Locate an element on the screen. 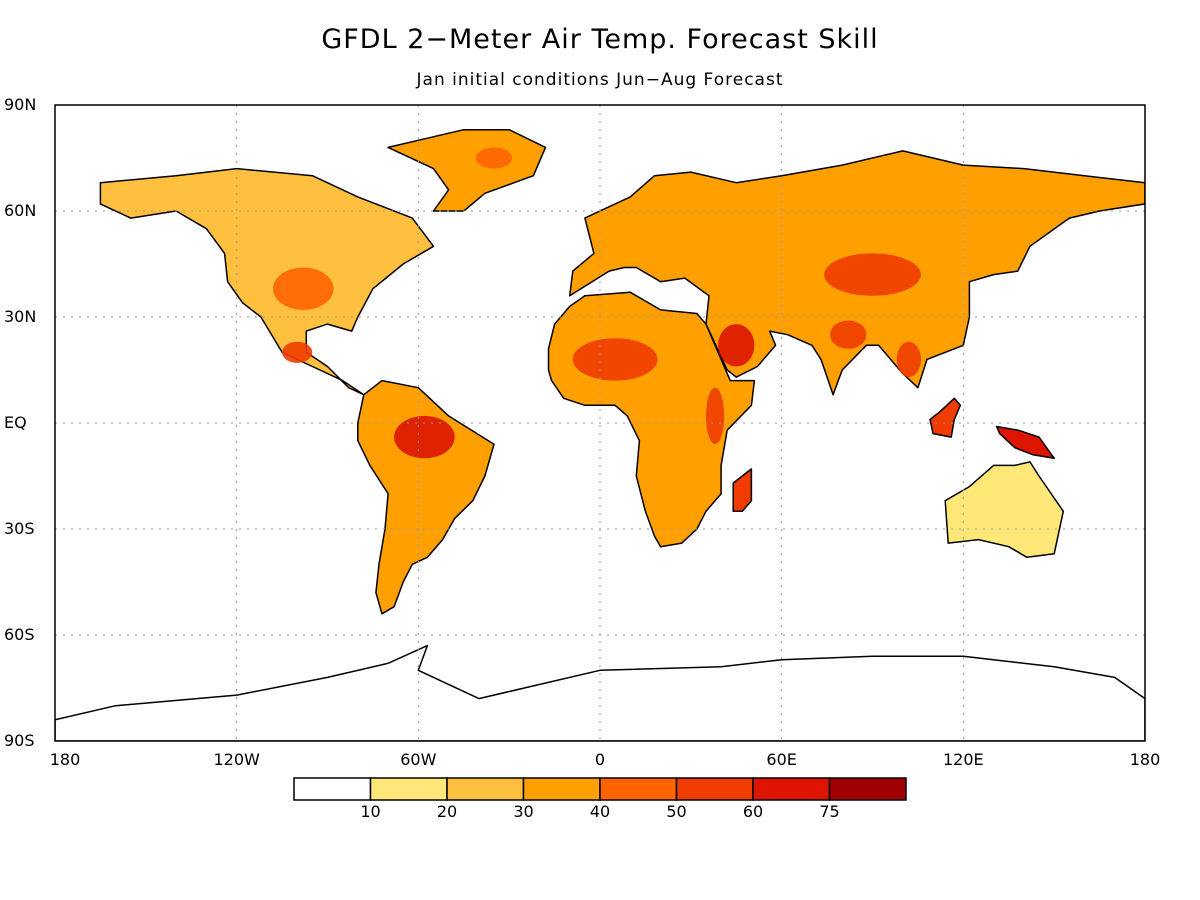  lat-tick-label: 30S is located at coordinates (19, 528).